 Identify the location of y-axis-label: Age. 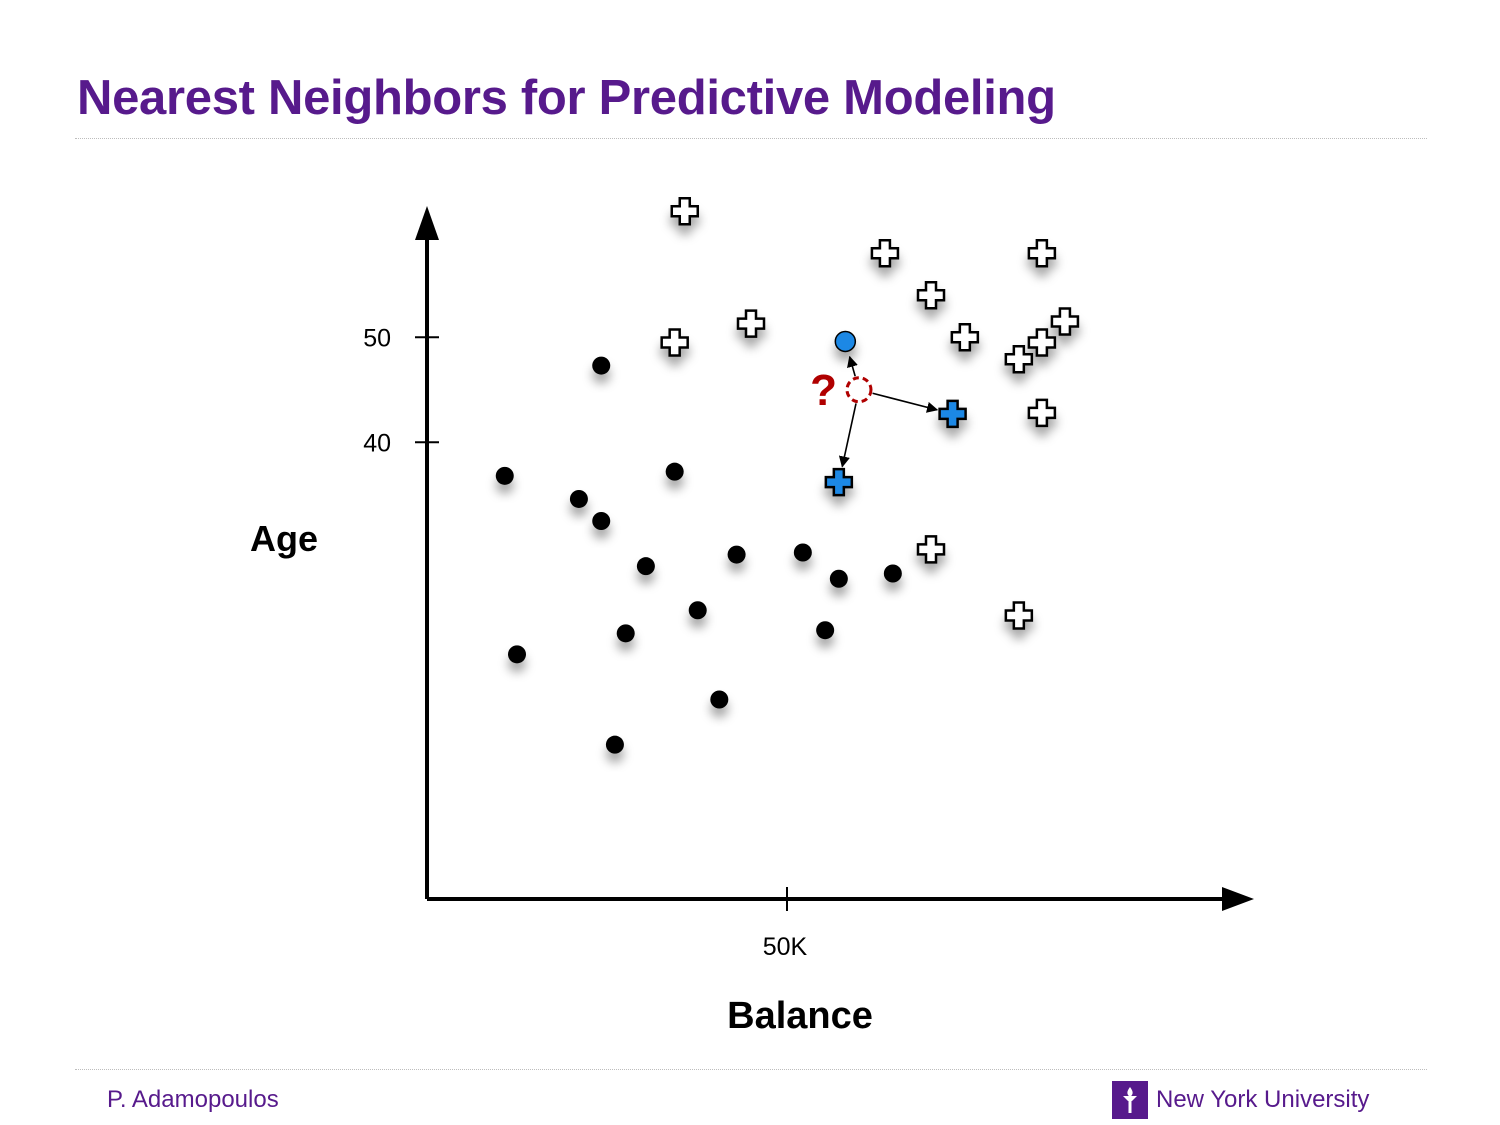
(284, 538).